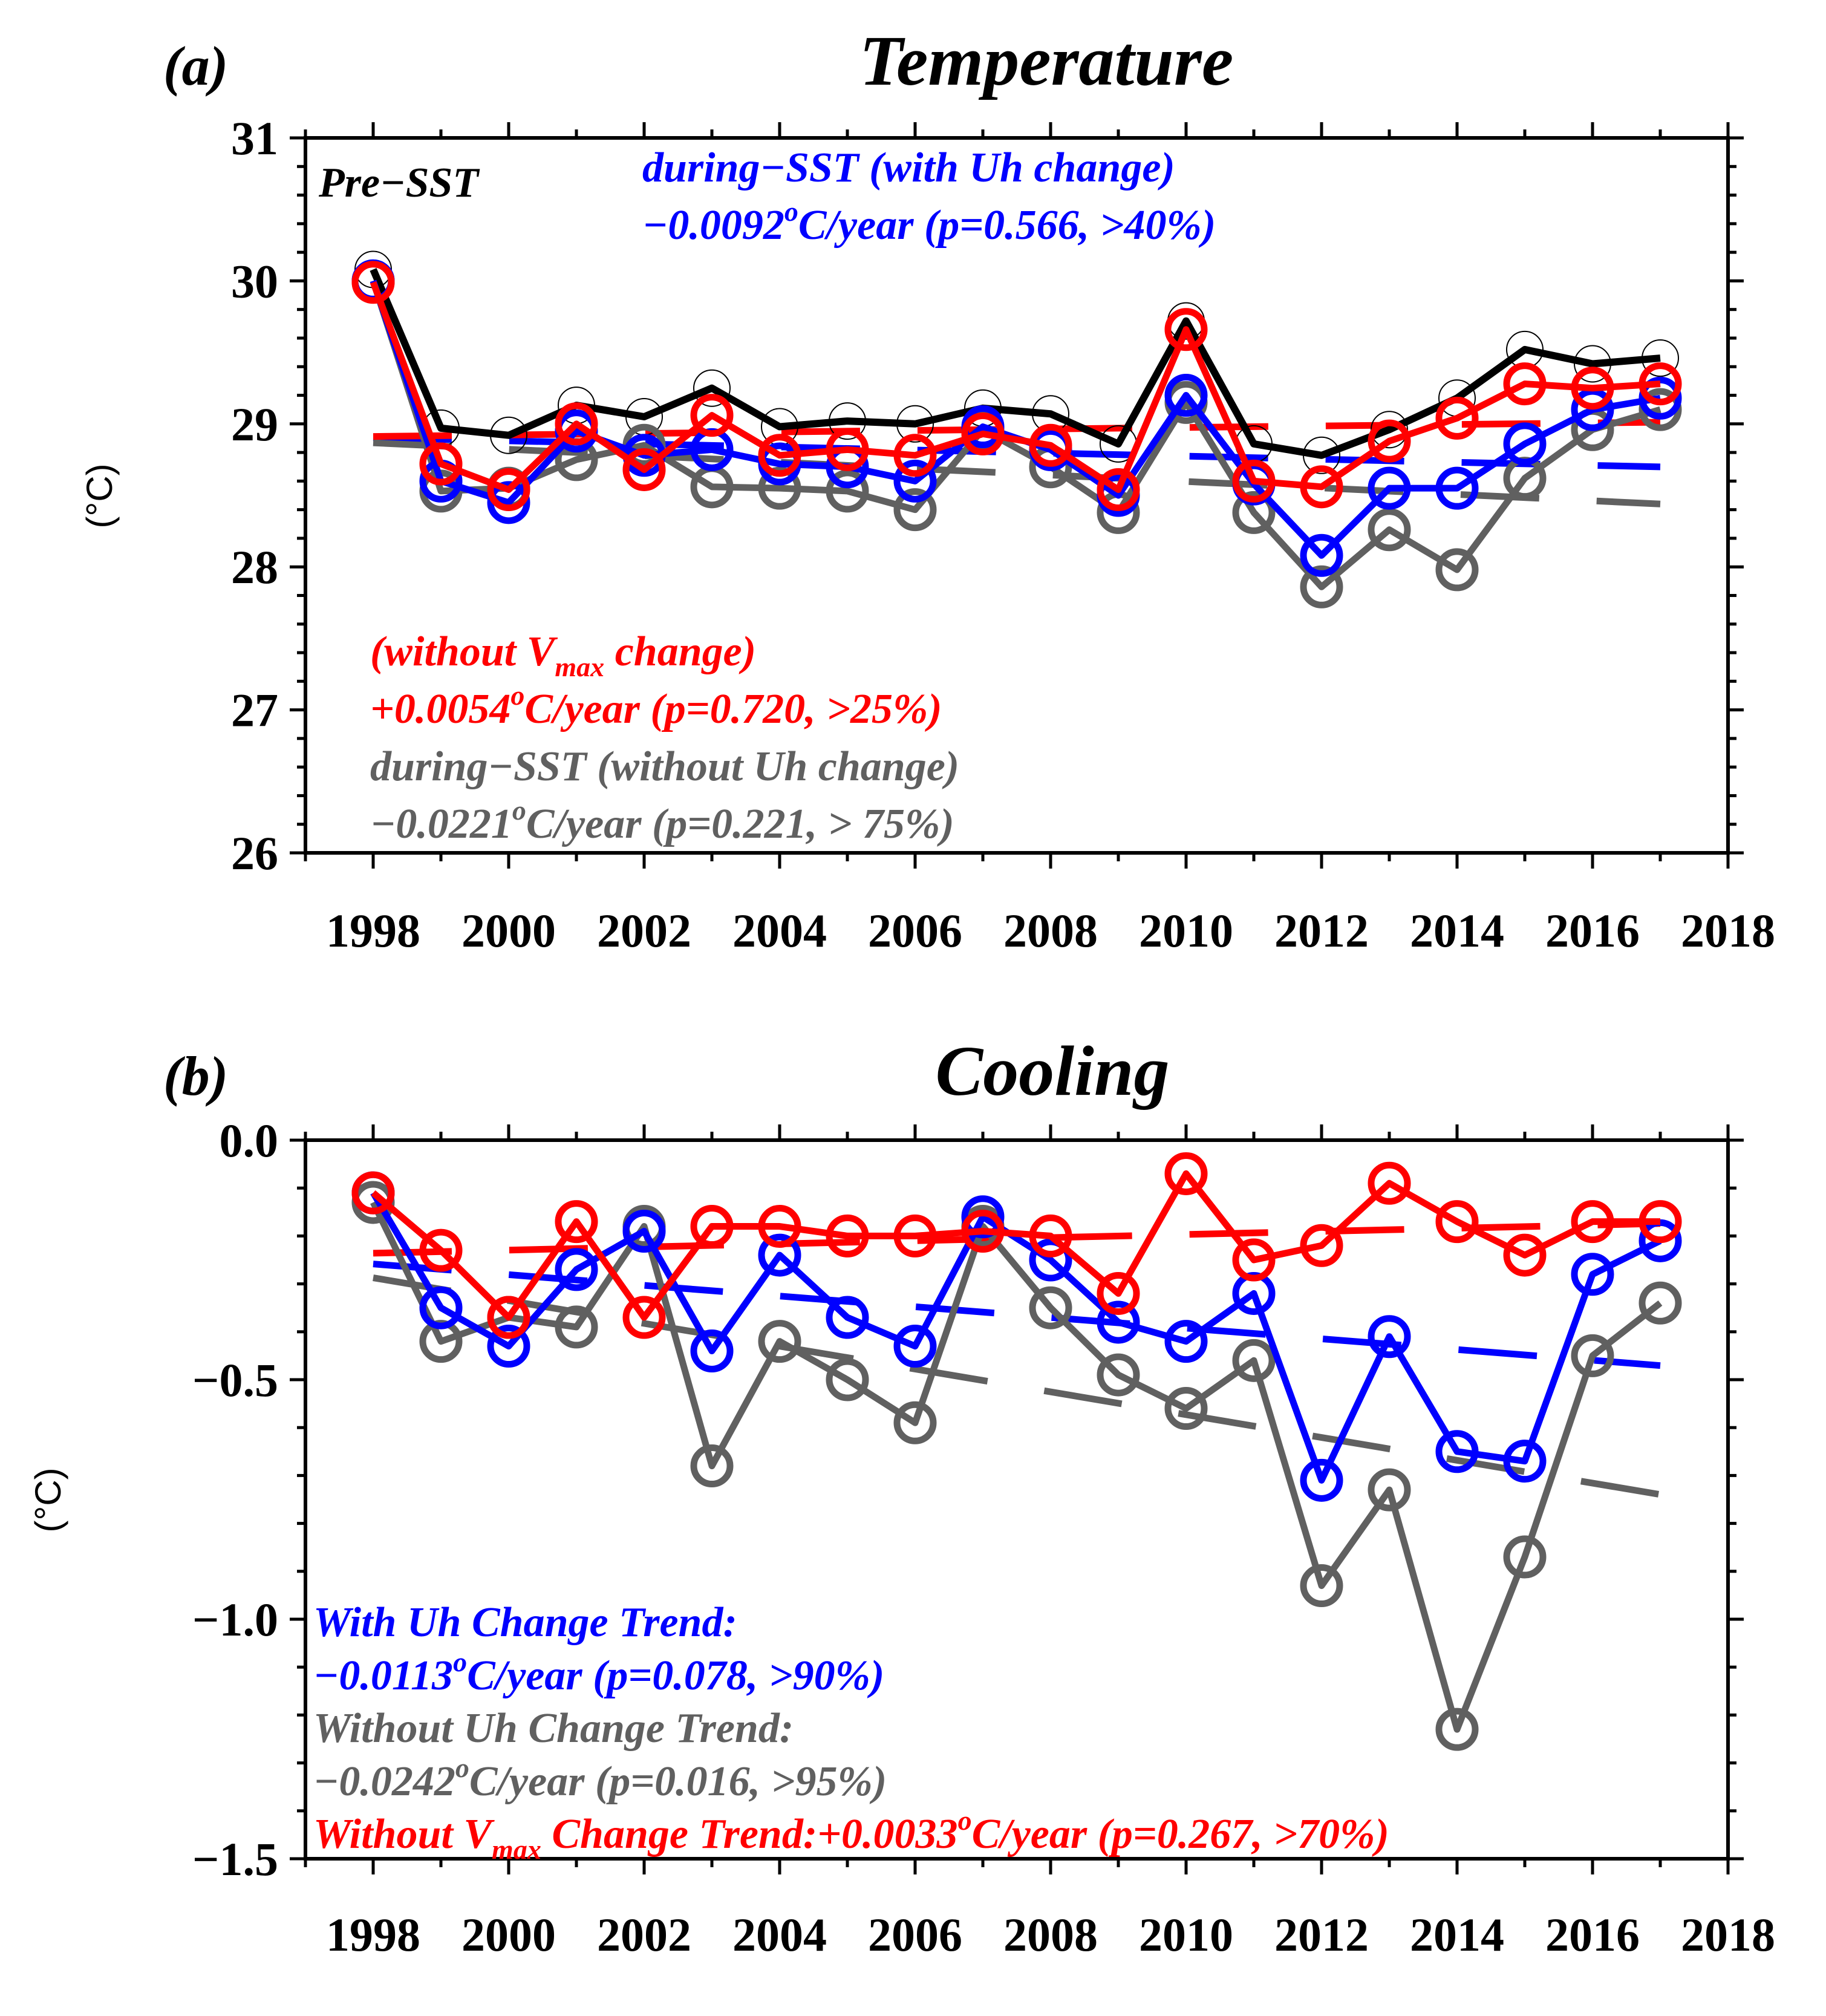 The height and width of the screenshot is (2016, 1826). I want to click on panel-b-title: Cooling, so click(1053, 1071).